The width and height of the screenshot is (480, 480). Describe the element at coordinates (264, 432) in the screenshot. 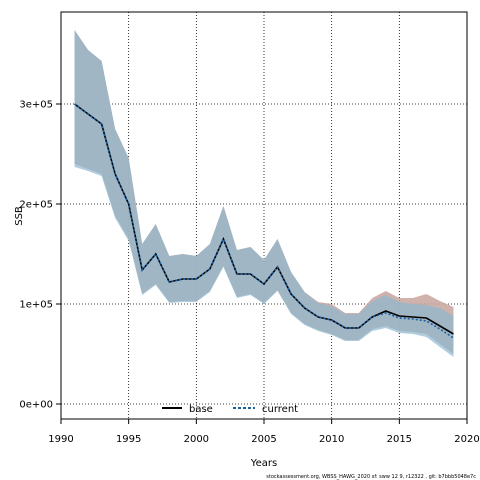

I see `x-axis-ticks: 1990 1995 2000 2005 2010 2015 2020` at that location.